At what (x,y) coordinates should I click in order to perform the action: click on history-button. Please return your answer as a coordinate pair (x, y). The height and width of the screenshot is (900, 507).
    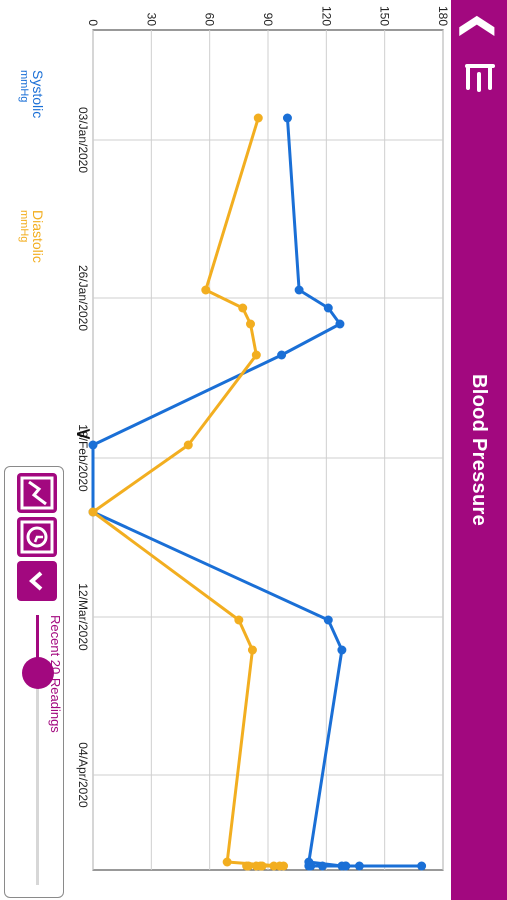
    Looking at the image, I should click on (37, 537).